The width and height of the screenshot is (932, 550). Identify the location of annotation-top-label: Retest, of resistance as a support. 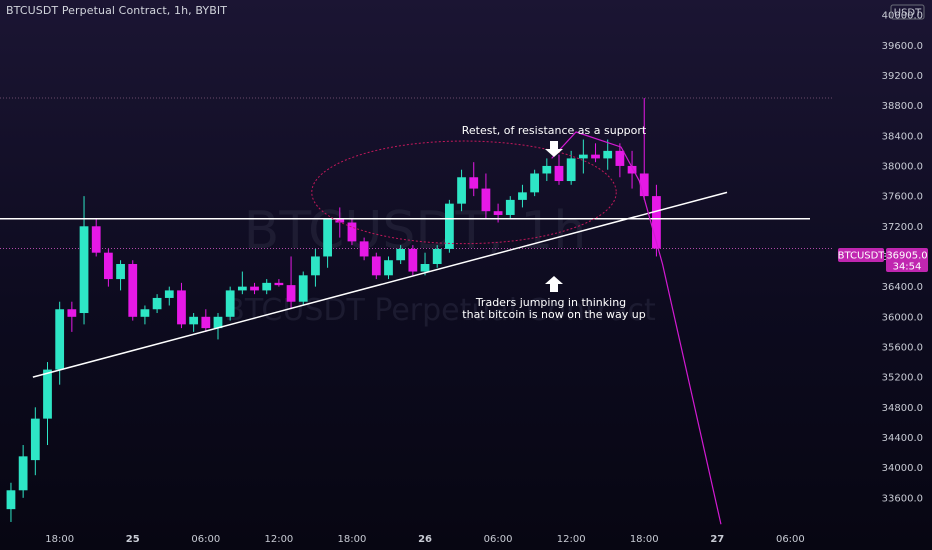
(554, 130).